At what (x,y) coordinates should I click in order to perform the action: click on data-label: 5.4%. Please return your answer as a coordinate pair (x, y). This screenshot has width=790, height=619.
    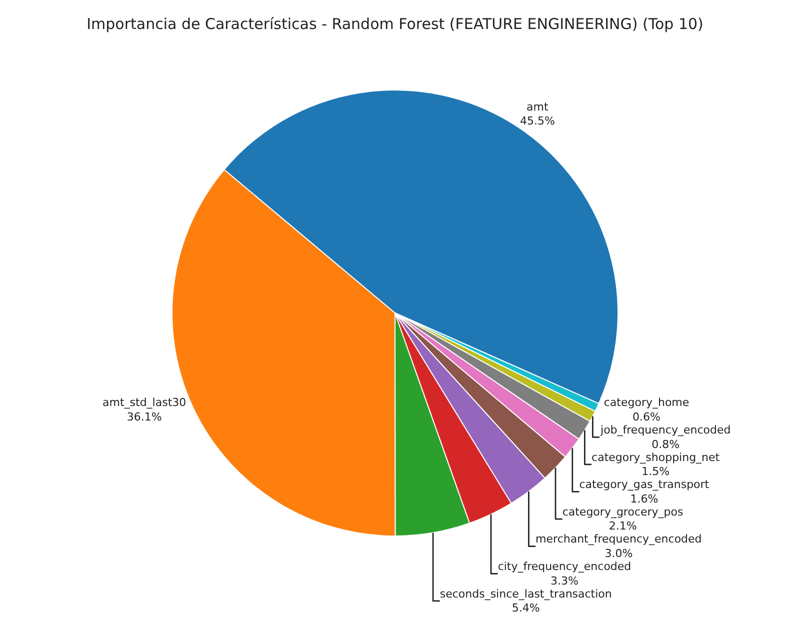
    Looking at the image, I should click on (526, 608).